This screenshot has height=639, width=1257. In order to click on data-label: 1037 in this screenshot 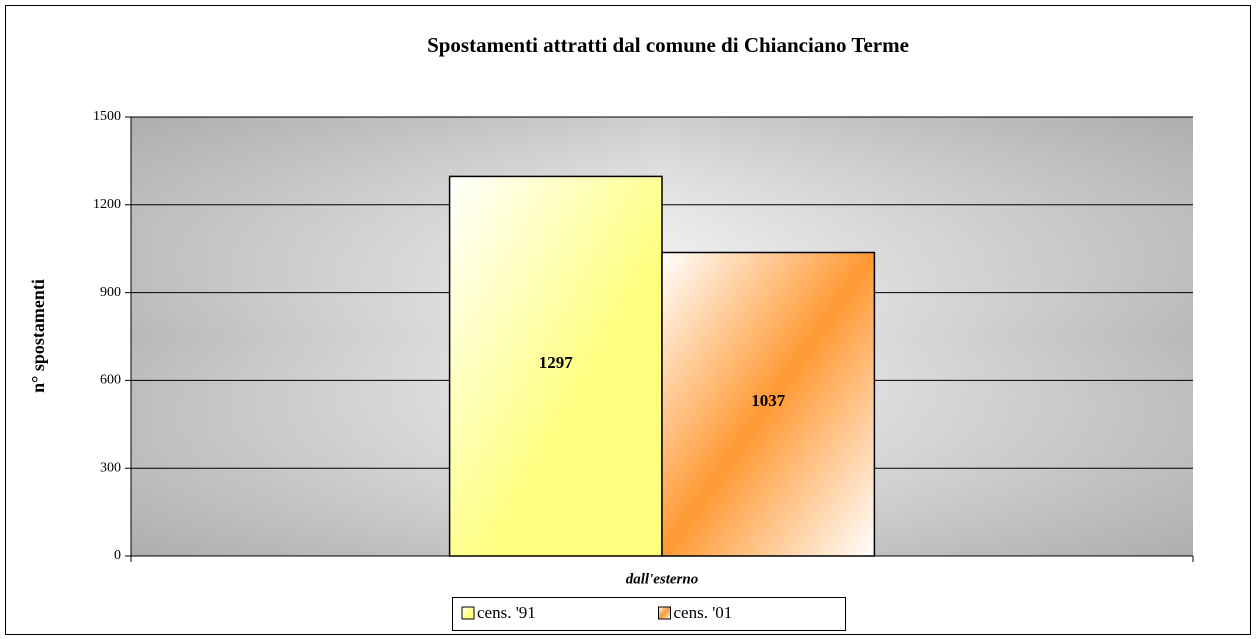, I will do `click(768, 400)`.